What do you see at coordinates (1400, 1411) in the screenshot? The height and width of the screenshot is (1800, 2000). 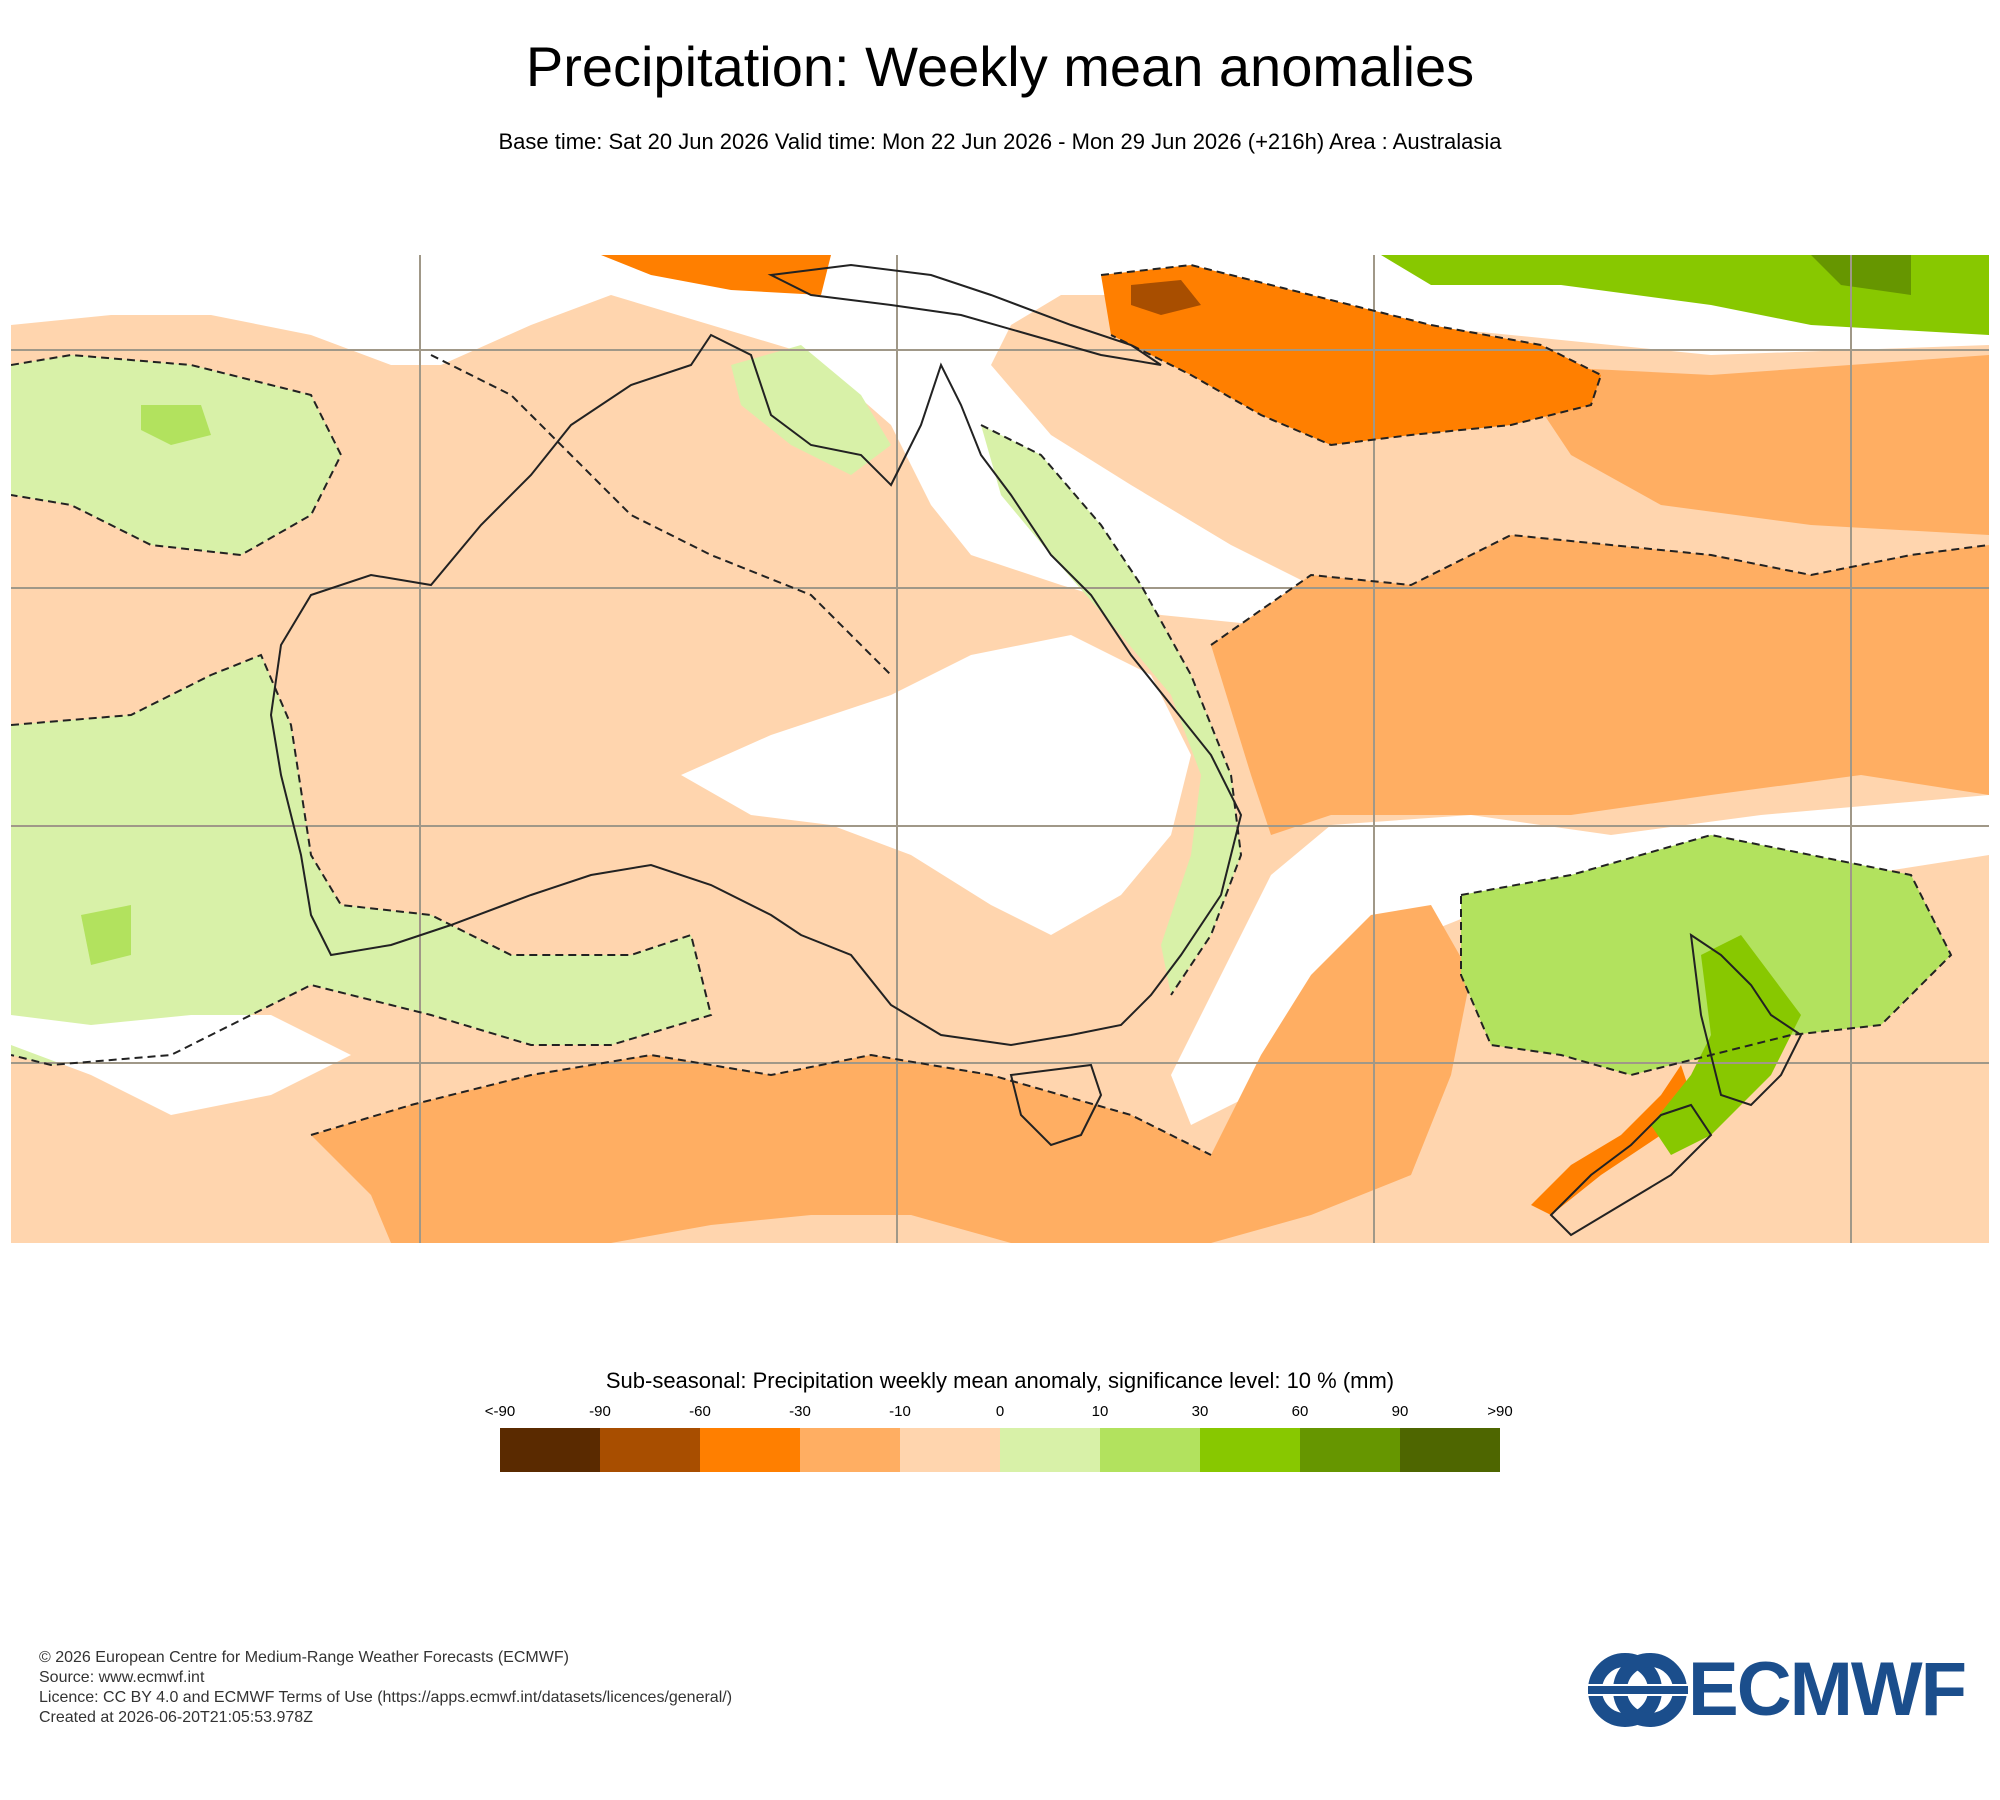 I see `legend-tick-label: 90` at bounding box center [1400, 1411].